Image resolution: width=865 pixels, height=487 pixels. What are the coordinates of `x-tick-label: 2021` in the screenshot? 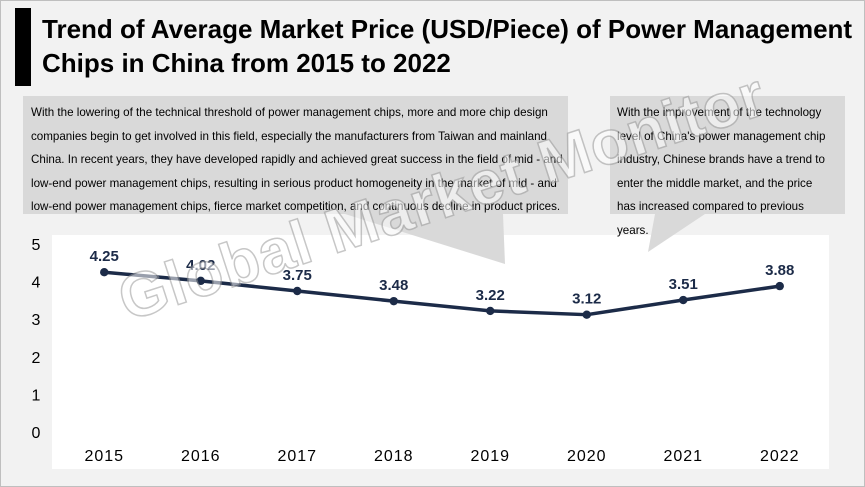 It's located at (683, 456).